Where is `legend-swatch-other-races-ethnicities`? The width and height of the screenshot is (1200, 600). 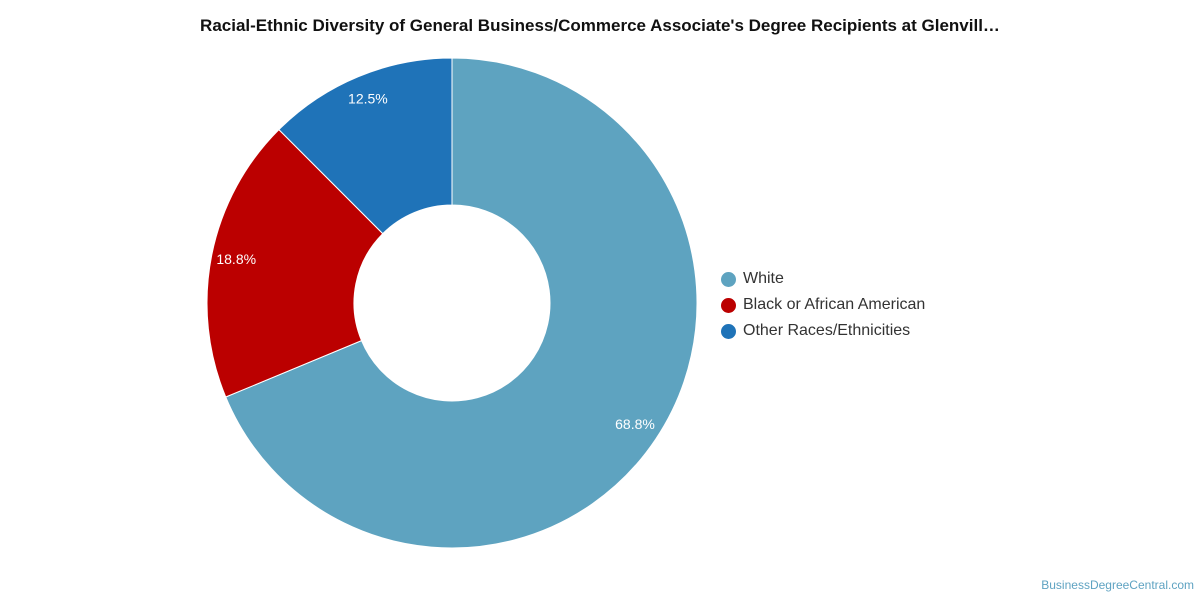
legend-swatch-other-races-ethnicities is located at coordinates (728, 331).